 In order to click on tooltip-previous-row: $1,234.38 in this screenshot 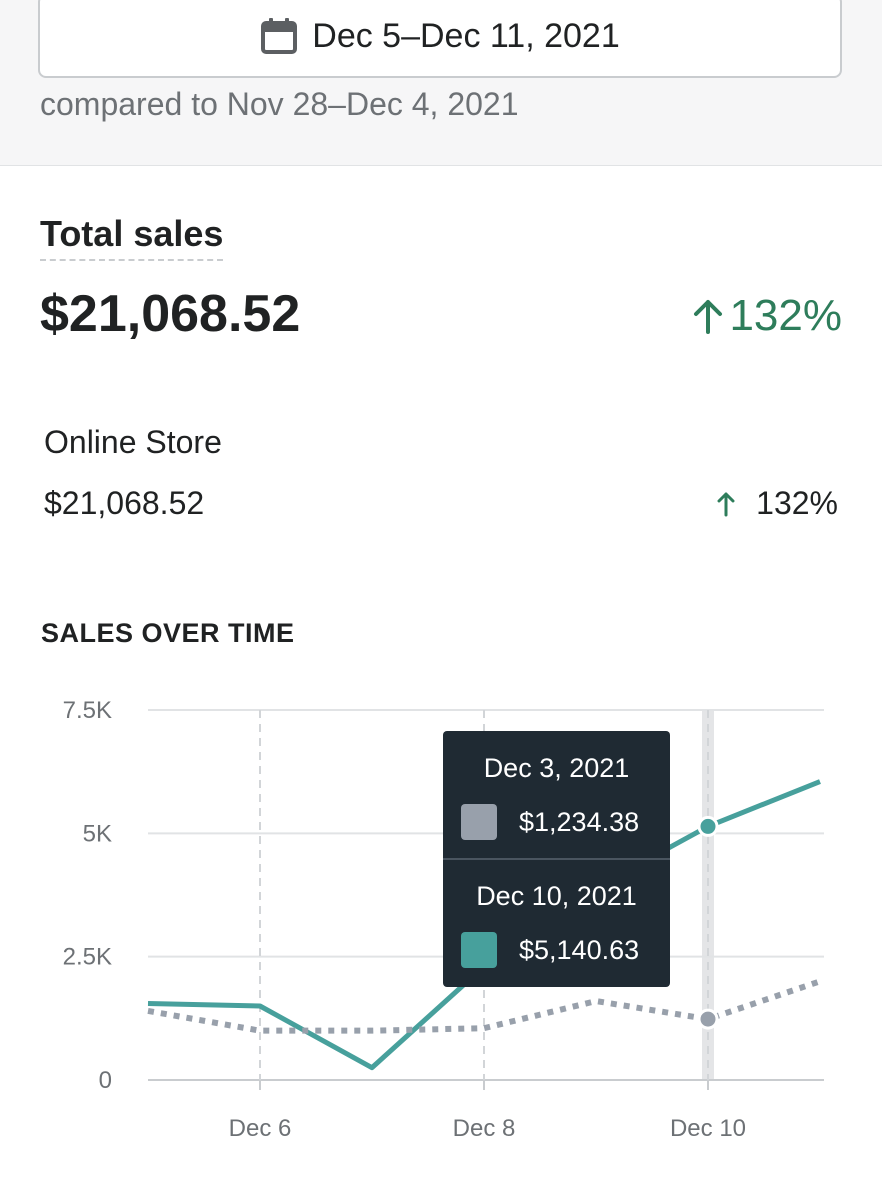, I will do `click(556, 822)`.